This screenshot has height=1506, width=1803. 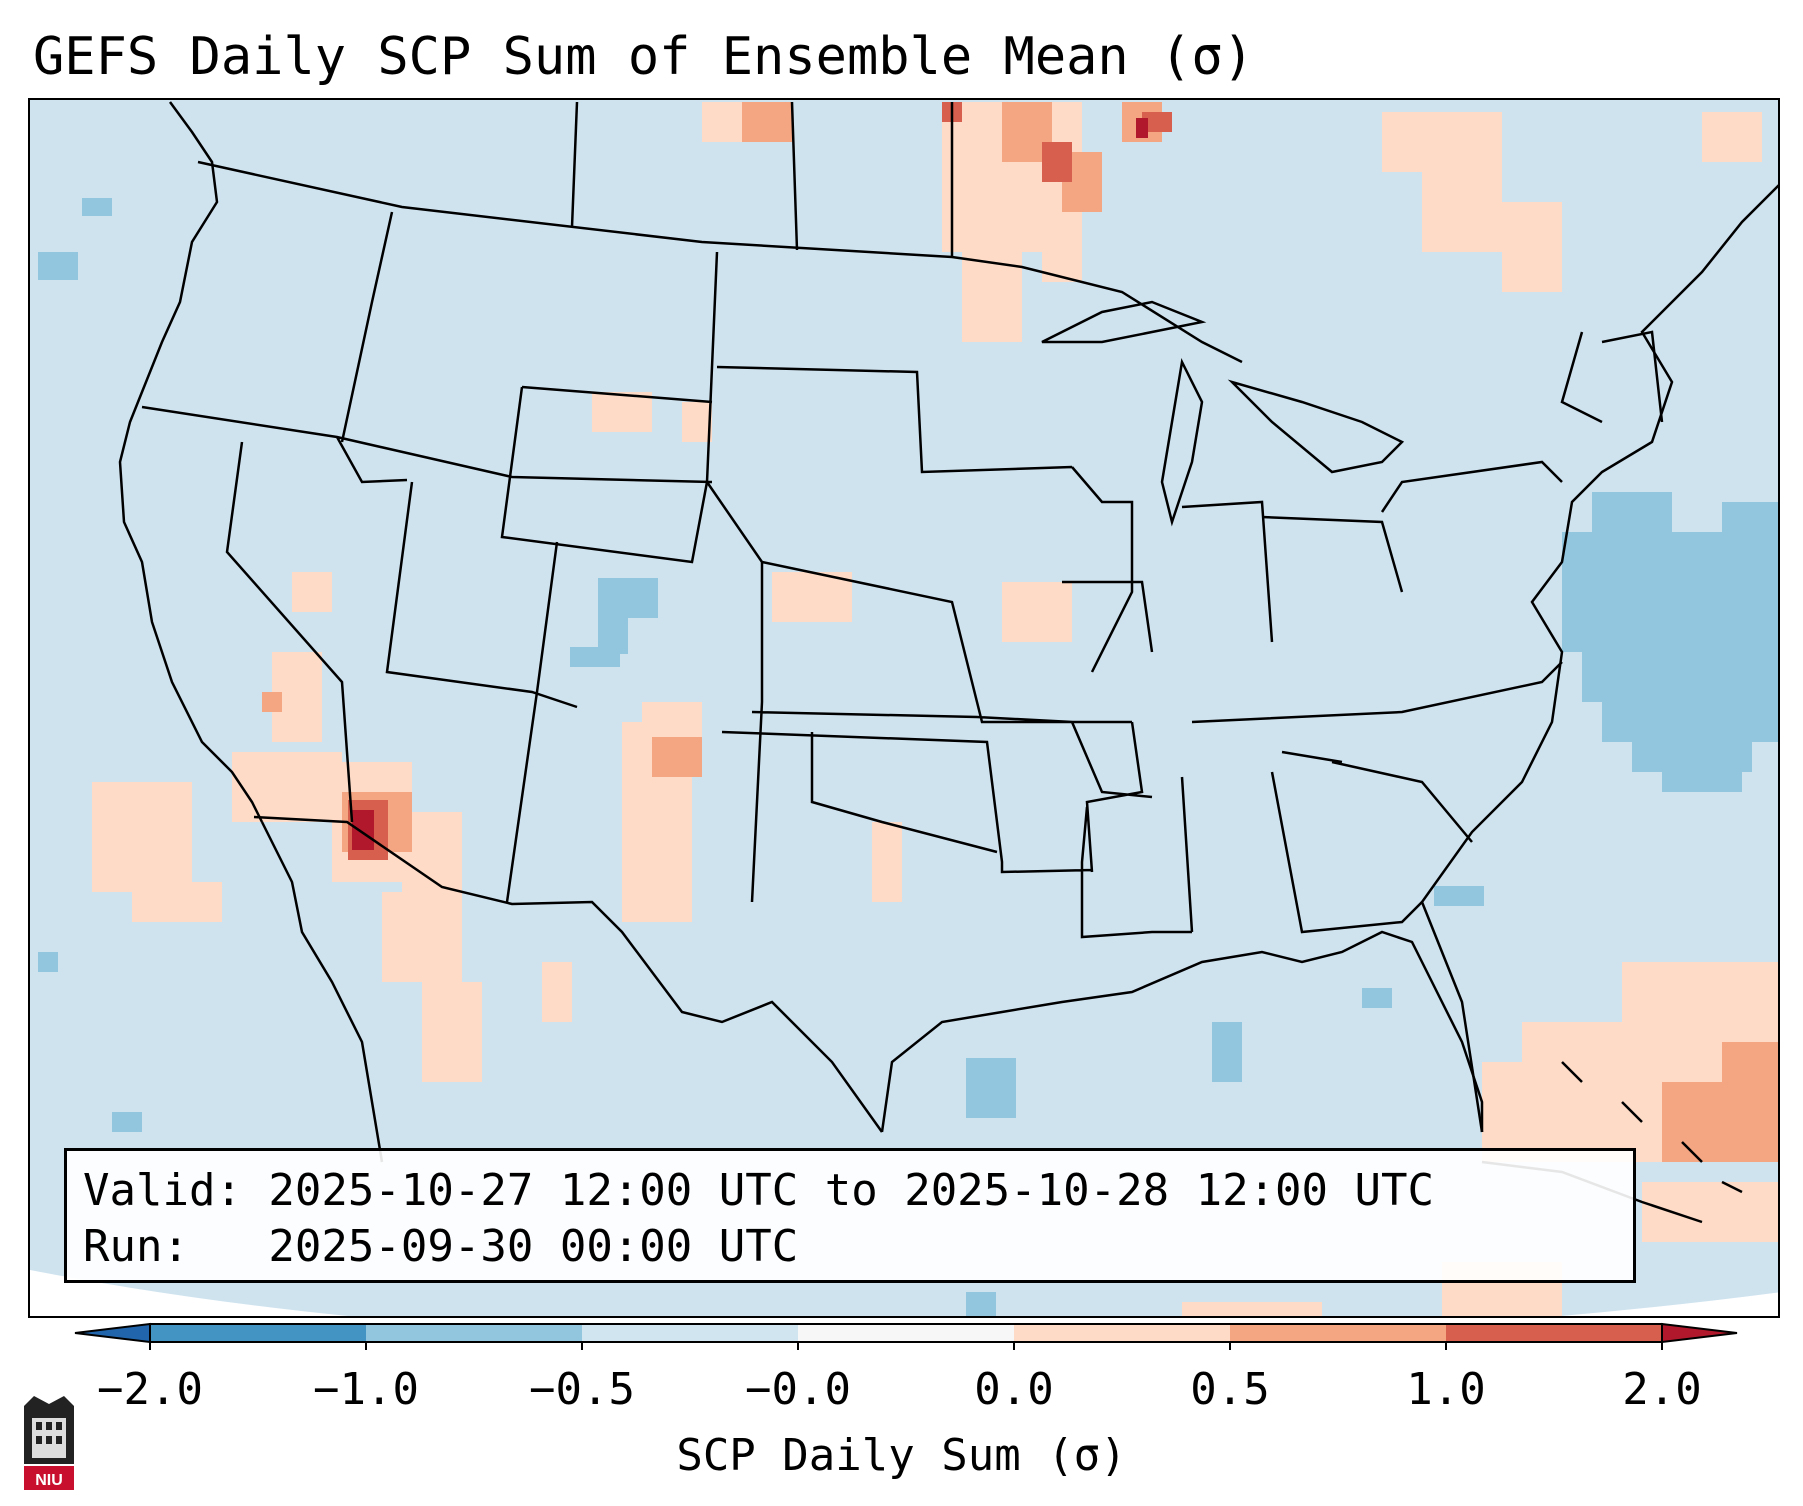 What do you see at coordinates (49, 1480) in the screenshot?
I see `niu-logo-text: NIU` at bounding box center [49, 1480].